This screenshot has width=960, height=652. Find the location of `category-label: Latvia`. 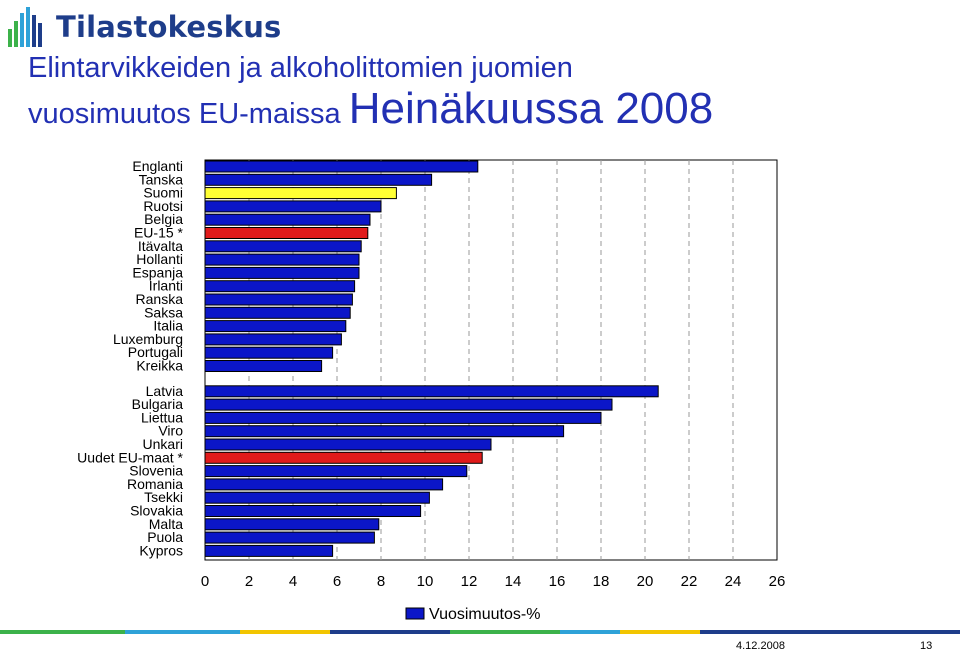

category-label: Latvia is located at coordinates (165, 391).